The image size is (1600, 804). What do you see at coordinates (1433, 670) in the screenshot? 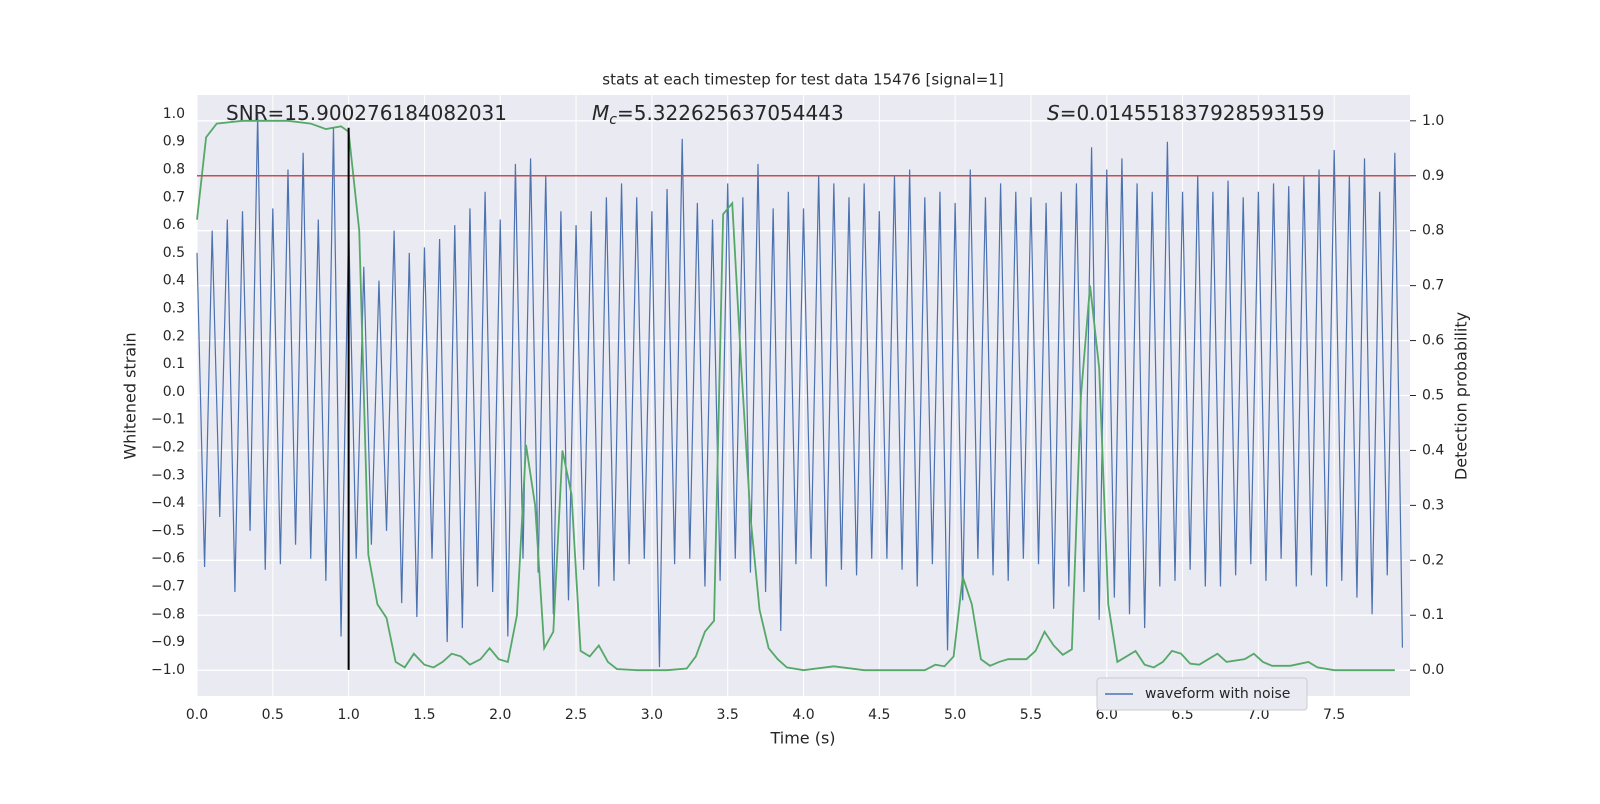
I see `y2-tick-label: 0.0` at bounding box center [1433, 670].